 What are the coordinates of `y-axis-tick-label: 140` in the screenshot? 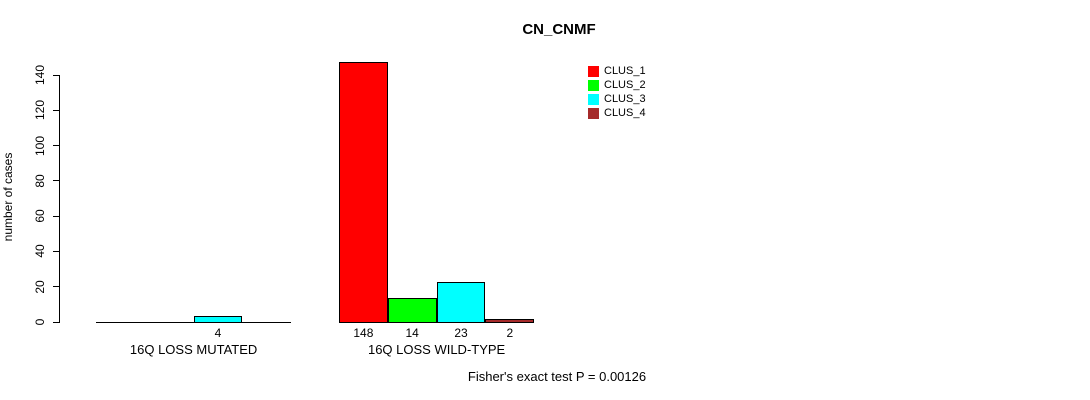 It's located at (40, 75).